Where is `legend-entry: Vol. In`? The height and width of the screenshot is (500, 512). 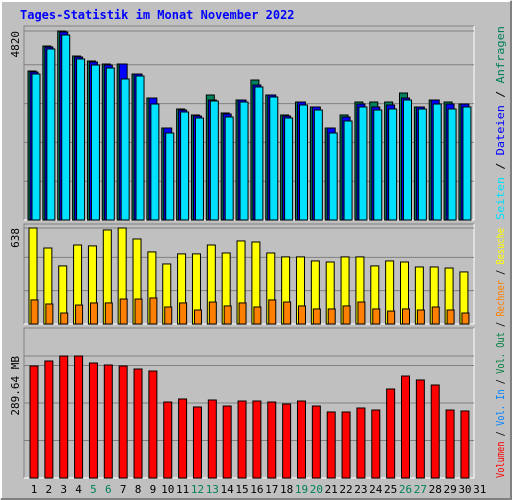
legend-entry: Vol. In is located at coordinates (500, 407).